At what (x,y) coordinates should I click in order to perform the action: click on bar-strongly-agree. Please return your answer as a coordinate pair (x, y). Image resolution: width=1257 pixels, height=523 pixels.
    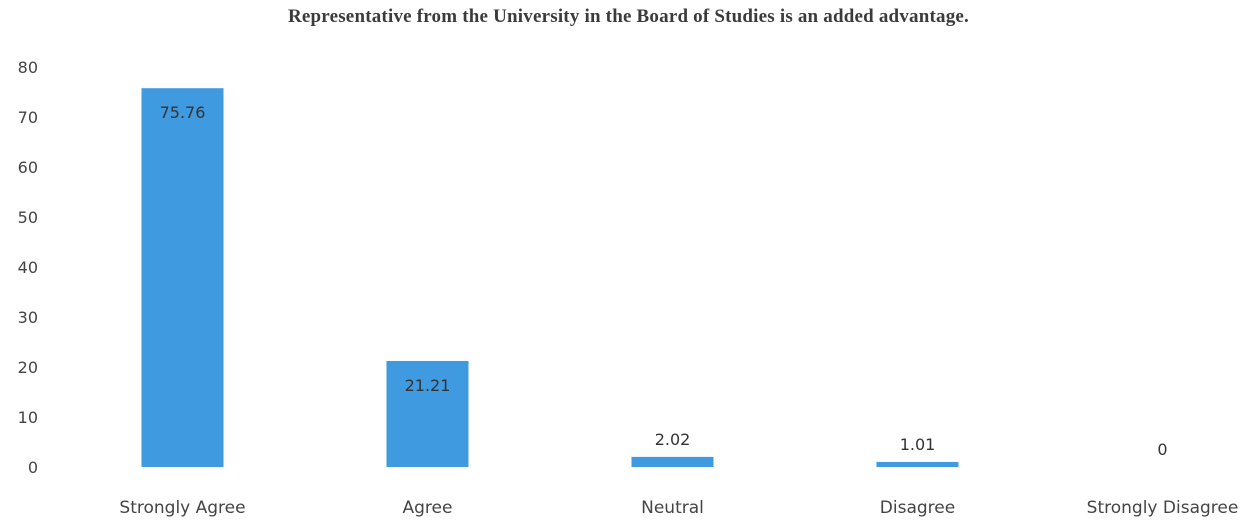
    Looking at the image, I should click on (182, 277).